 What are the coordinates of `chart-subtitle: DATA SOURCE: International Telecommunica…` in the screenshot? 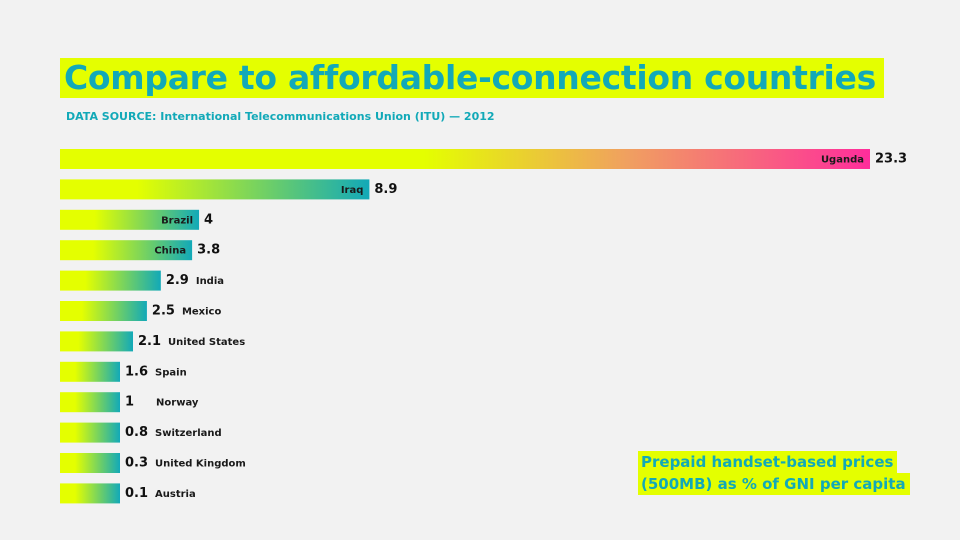 It's located at (280, 116).